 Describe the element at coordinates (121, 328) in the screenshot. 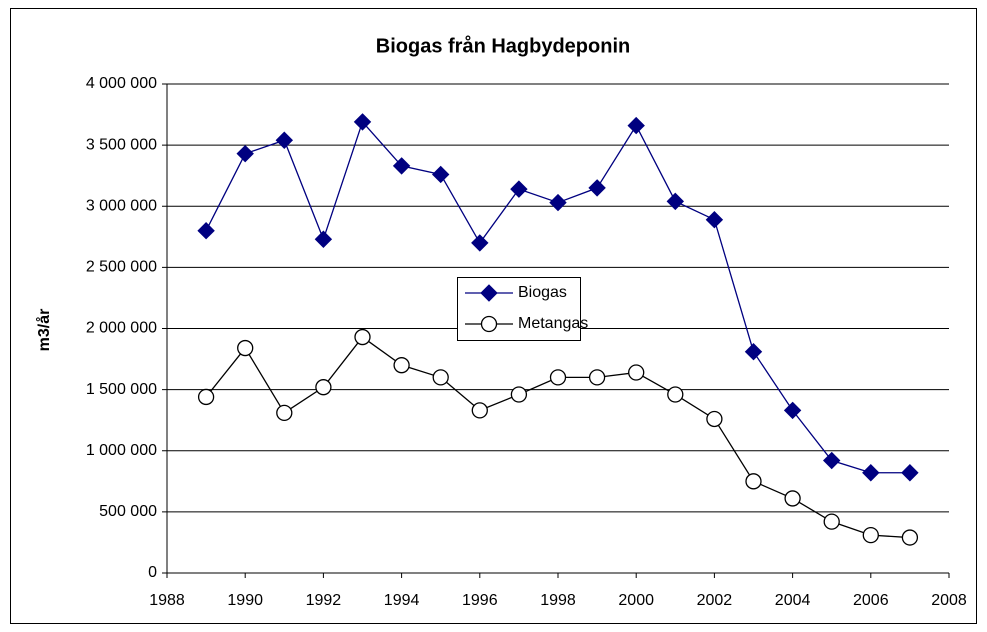

I see `y-tick-label: 2 000 000` at that location.